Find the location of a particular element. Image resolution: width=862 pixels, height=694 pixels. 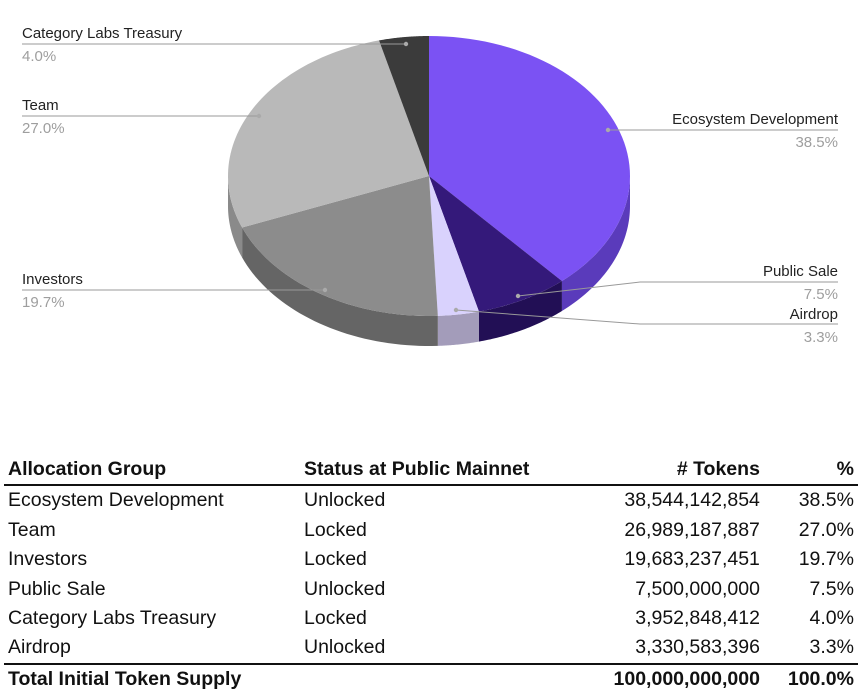

pie-side-investors is located at coordinates (340, 286).